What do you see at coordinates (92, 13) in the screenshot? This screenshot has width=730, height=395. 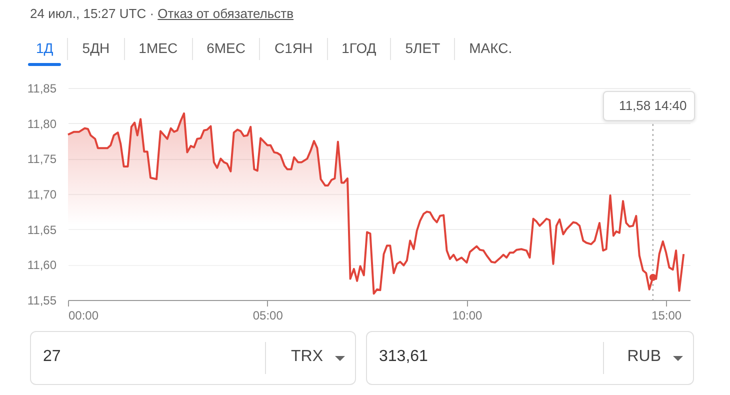 I see `text: 24 июл., 15:27 UTC ·` at bounding box center [92, 13].